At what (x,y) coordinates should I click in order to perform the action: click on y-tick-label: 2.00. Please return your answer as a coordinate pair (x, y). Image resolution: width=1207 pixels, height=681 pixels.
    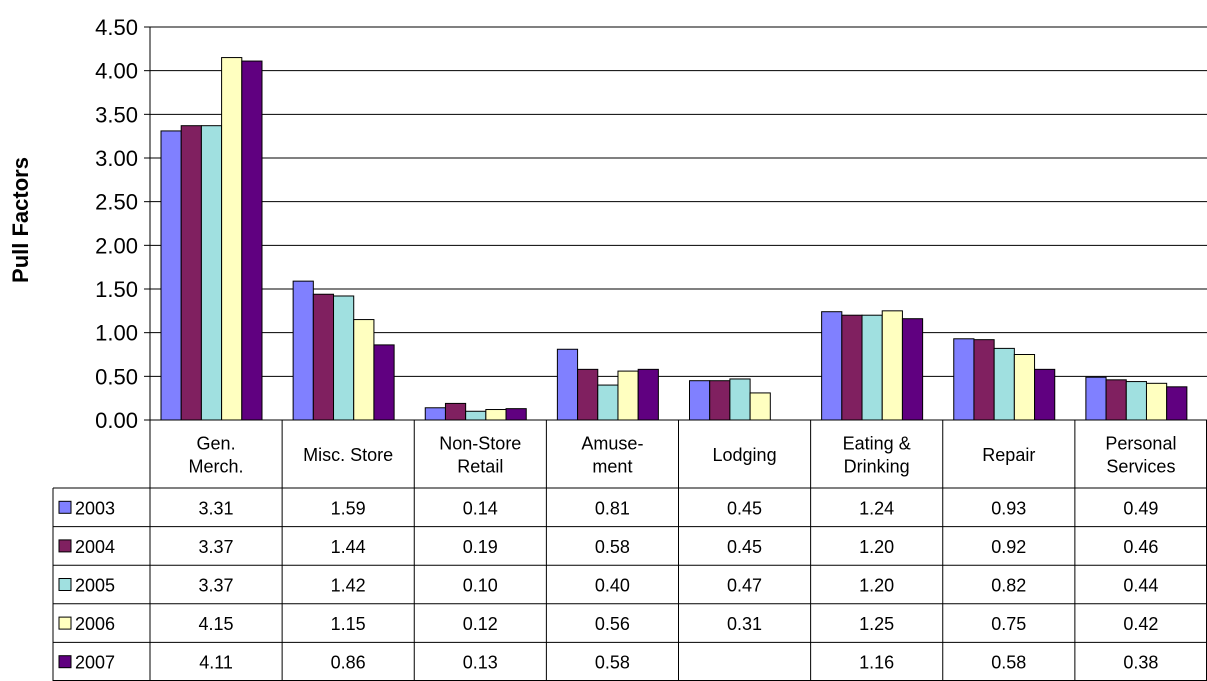
    Looking at the image, I should click on (116, 245).